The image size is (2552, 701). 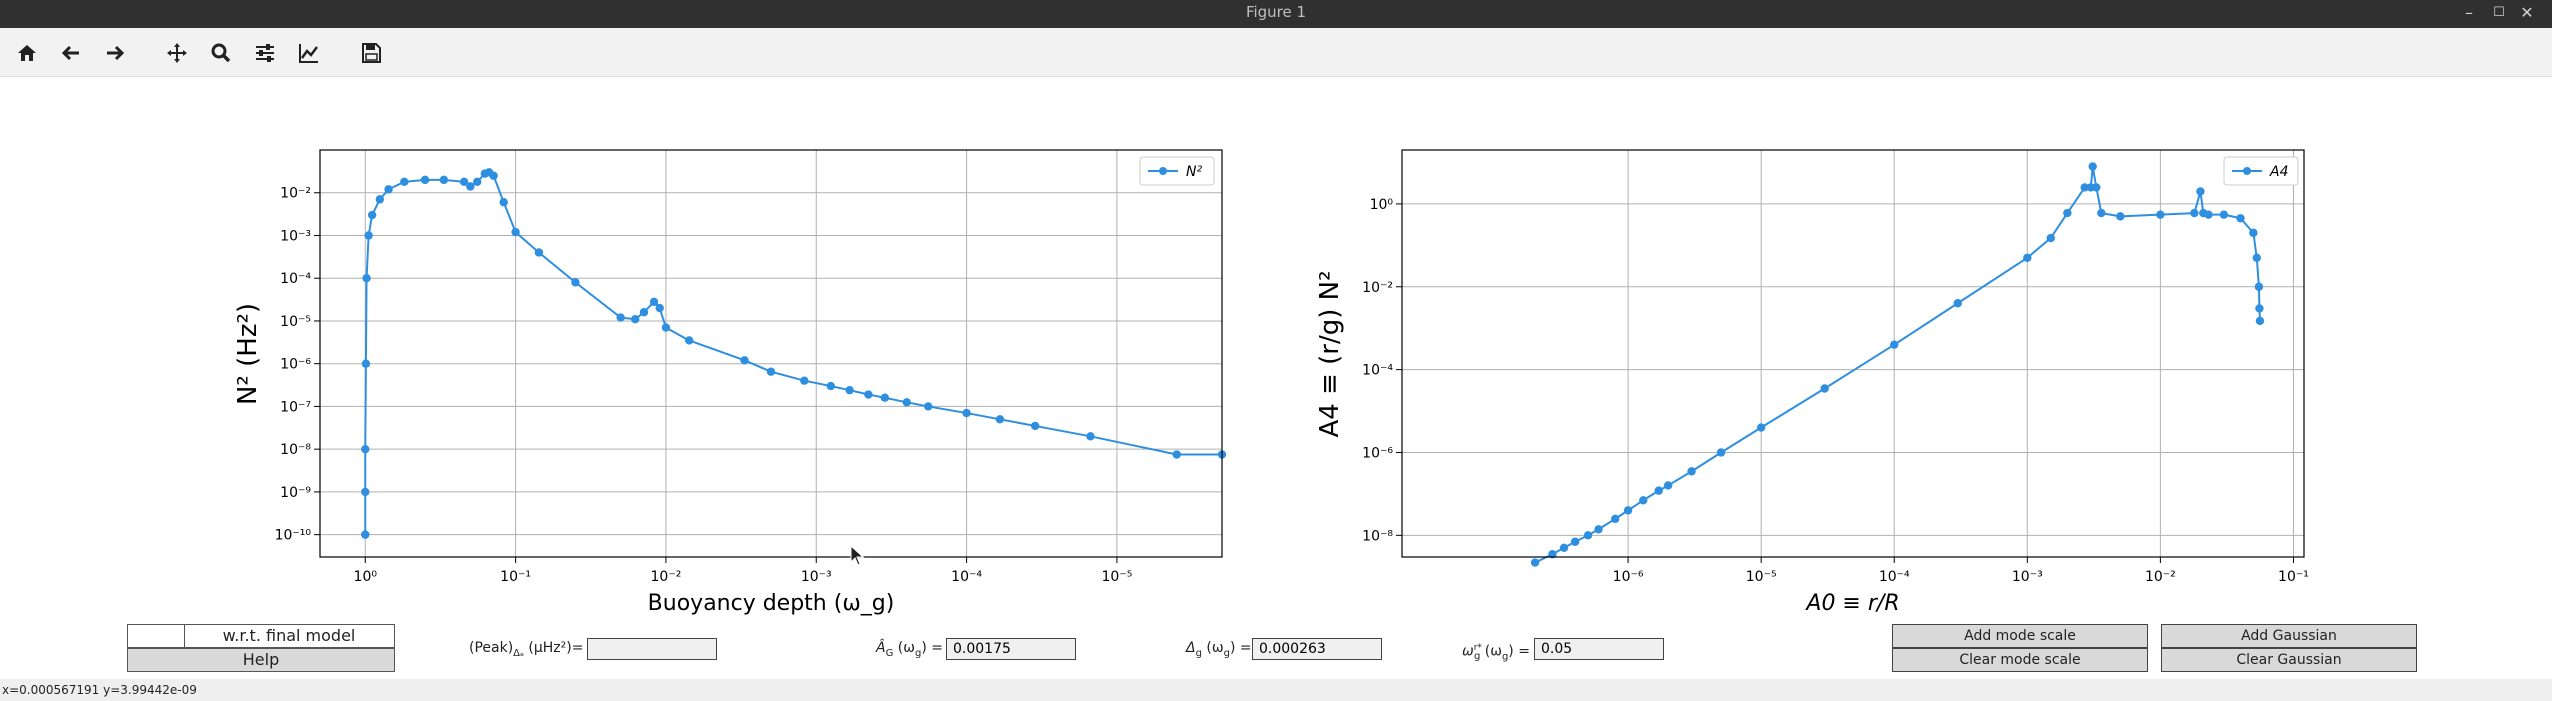 What do you see at coordinates (1377, 288) in the screenshot?
I see `right-y-tick-label: 10⁻²` at bounding box center [1377, 288].